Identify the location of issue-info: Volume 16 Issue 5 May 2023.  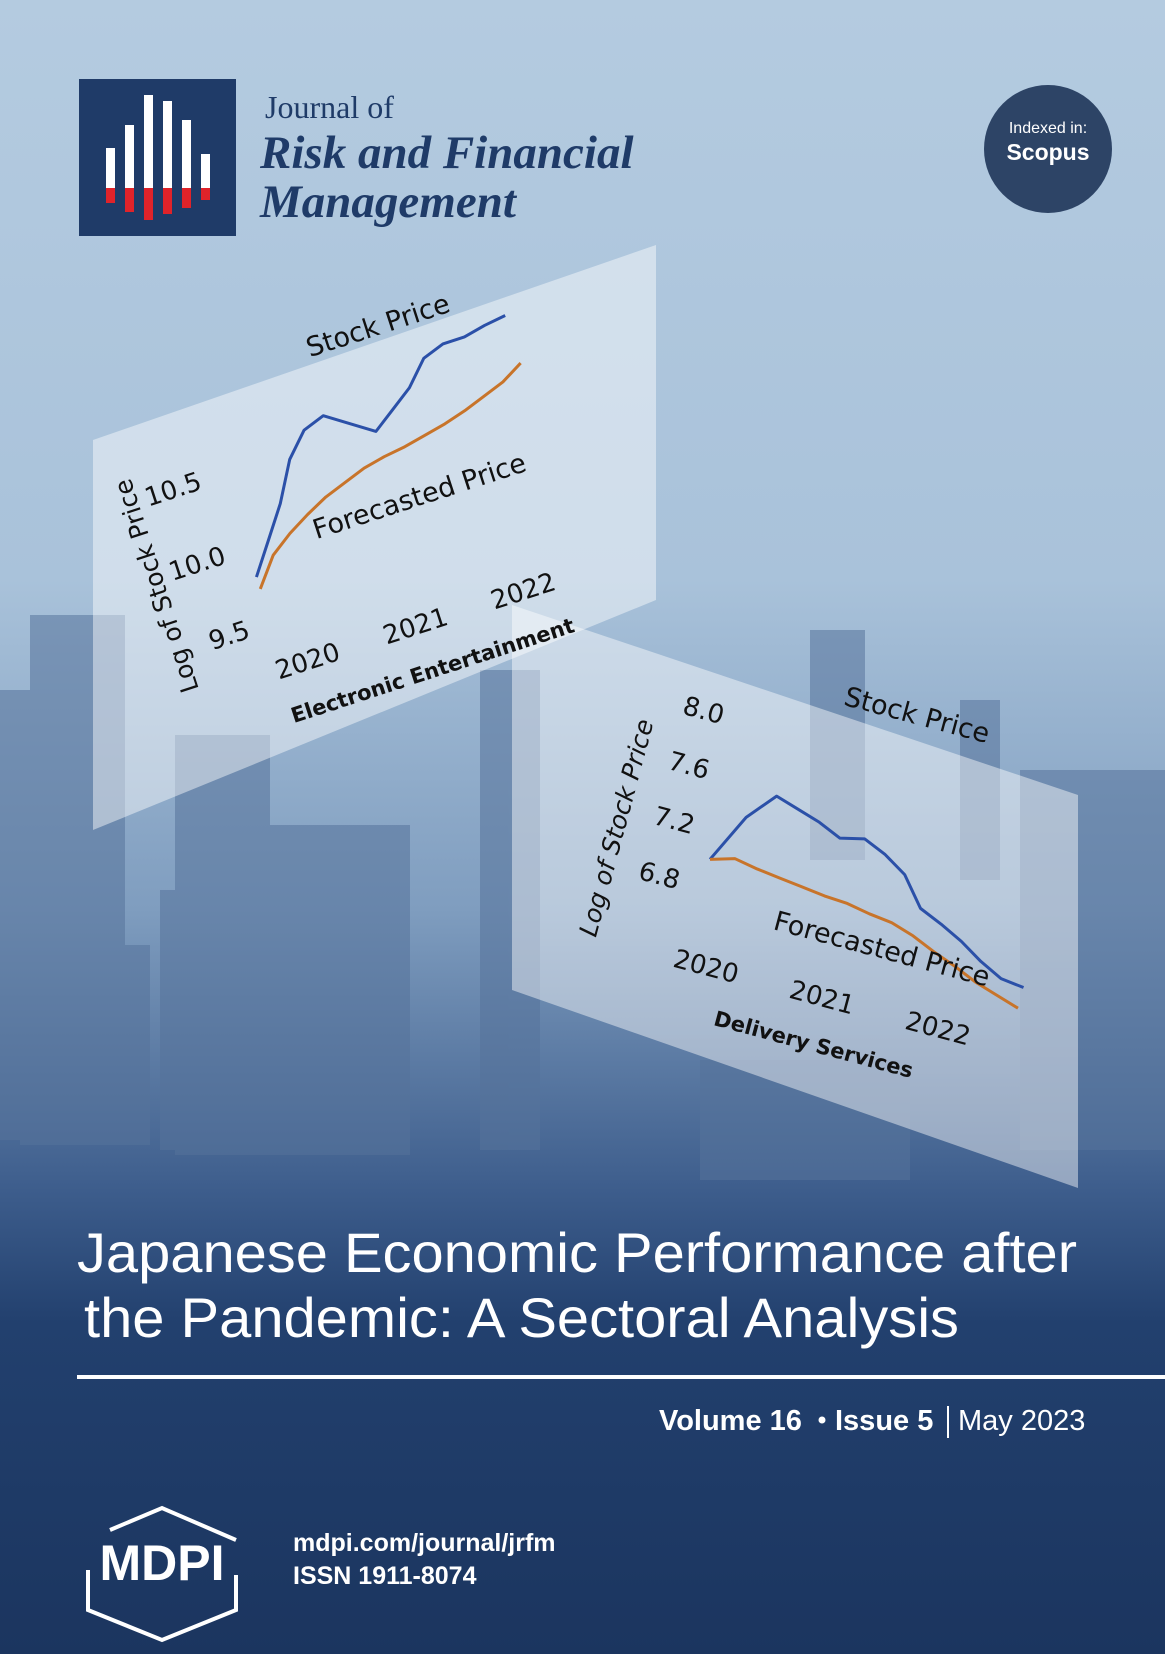
(872, 1421).